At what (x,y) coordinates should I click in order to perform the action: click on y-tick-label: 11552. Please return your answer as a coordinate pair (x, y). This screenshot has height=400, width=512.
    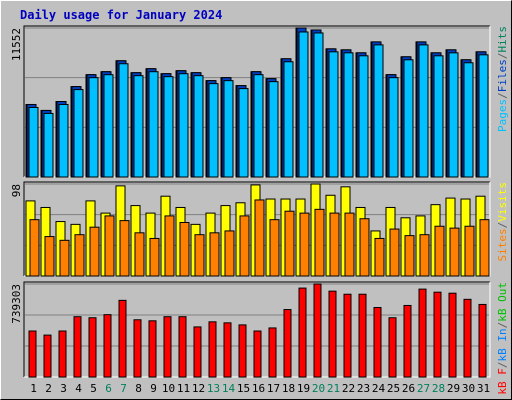
    Looking at the image, I should click on (16, 44).